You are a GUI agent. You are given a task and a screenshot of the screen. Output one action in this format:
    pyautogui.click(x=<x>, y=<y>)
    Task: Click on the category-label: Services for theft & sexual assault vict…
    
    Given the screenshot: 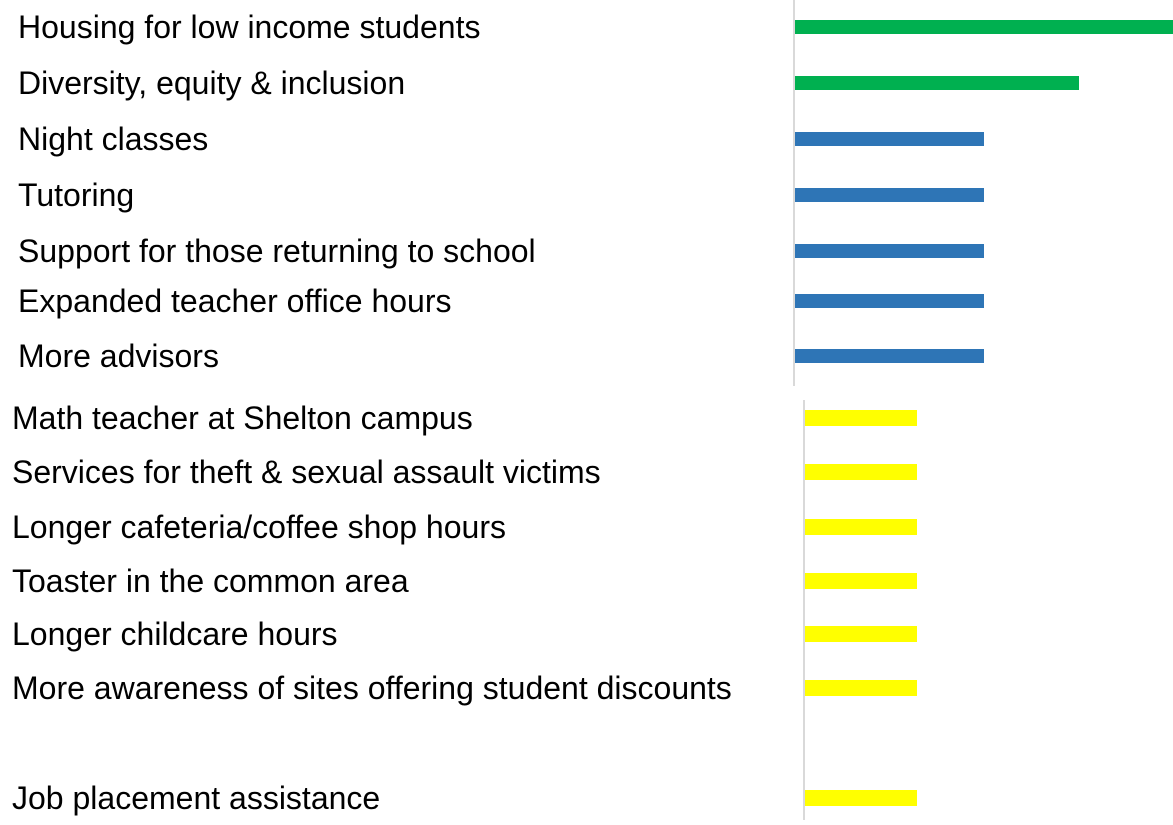 What is the action you would take?
    pyautogui.click(x=306, y=472)
    